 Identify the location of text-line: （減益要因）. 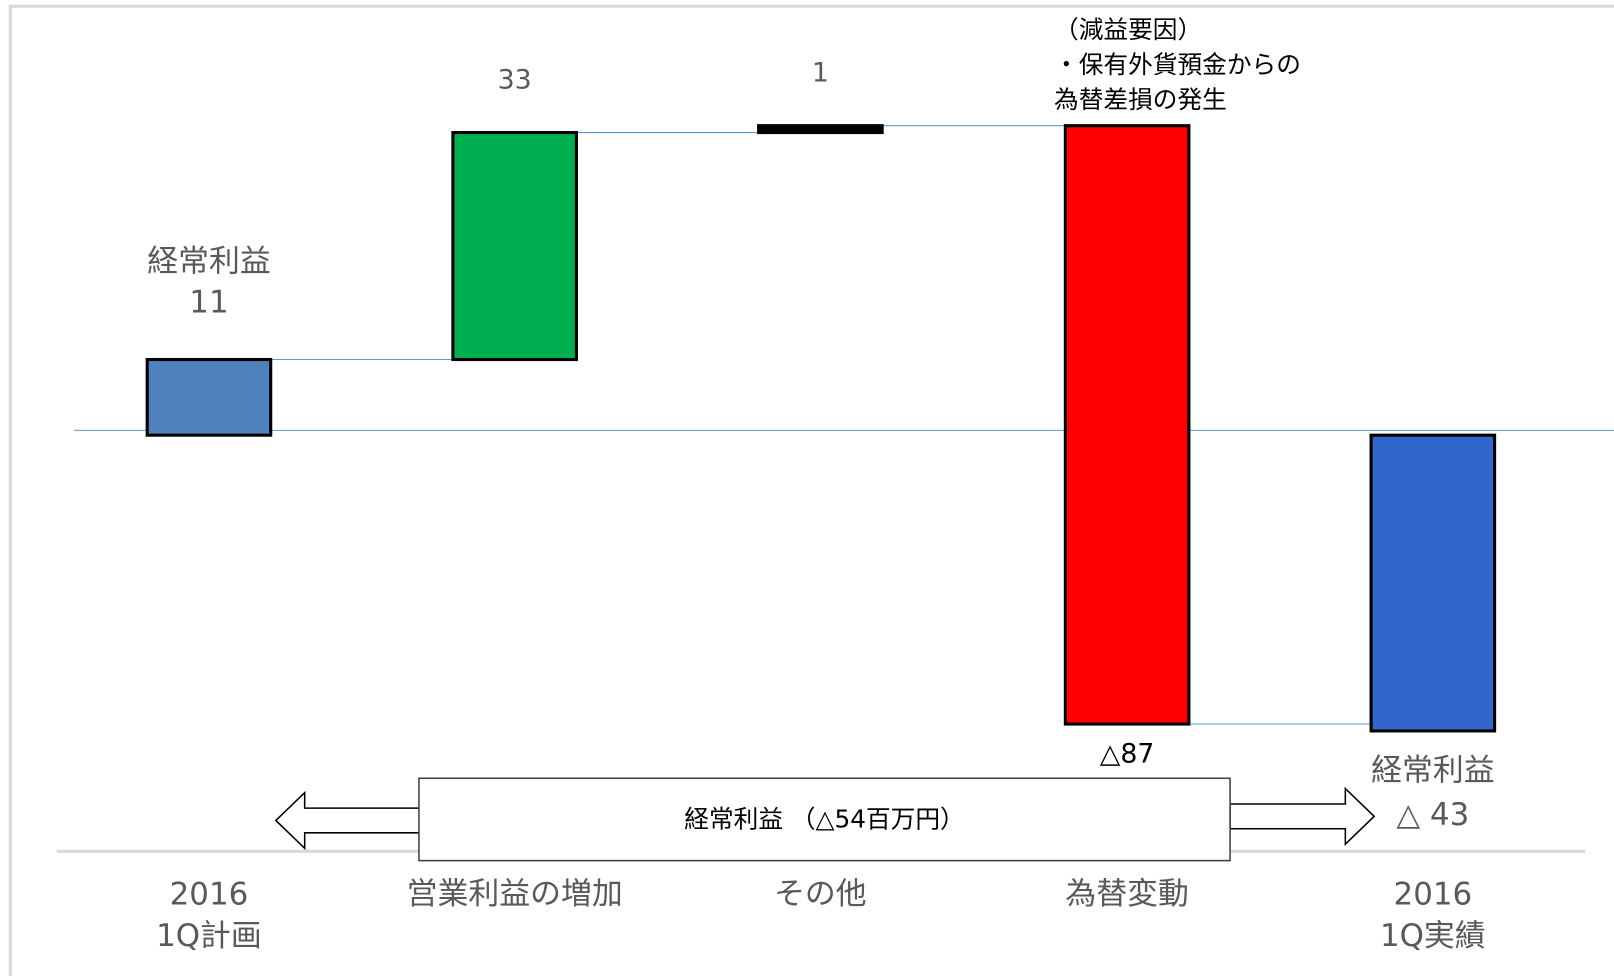
(1128, 29).